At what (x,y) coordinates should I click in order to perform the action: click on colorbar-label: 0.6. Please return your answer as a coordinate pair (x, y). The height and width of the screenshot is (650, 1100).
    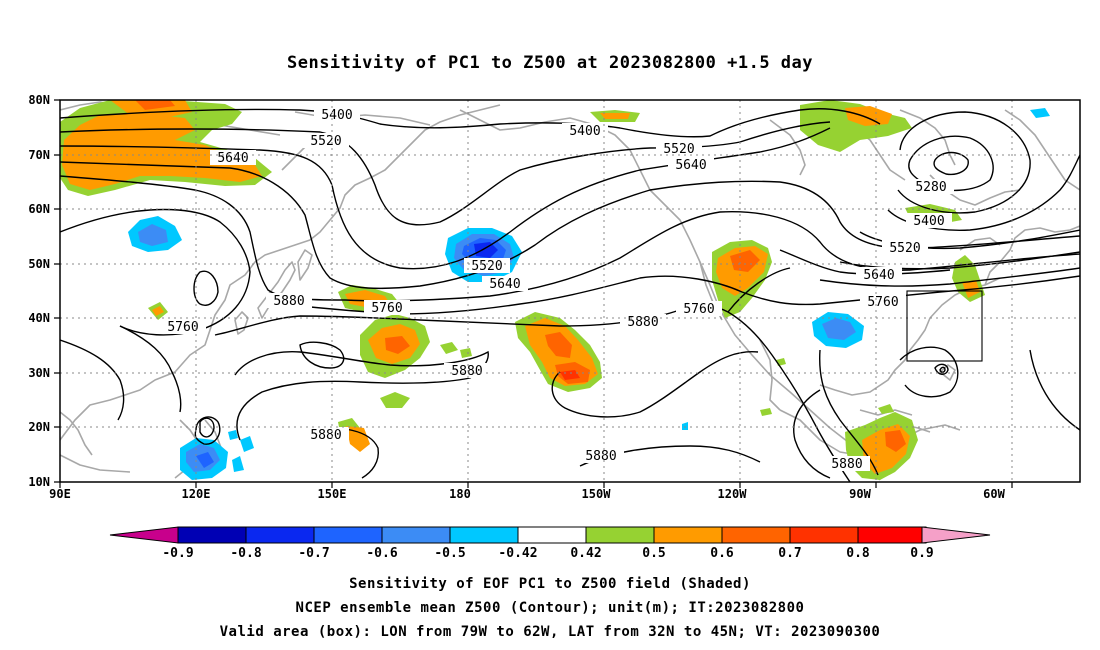
    Looking at the image, I should click on (722, 553).